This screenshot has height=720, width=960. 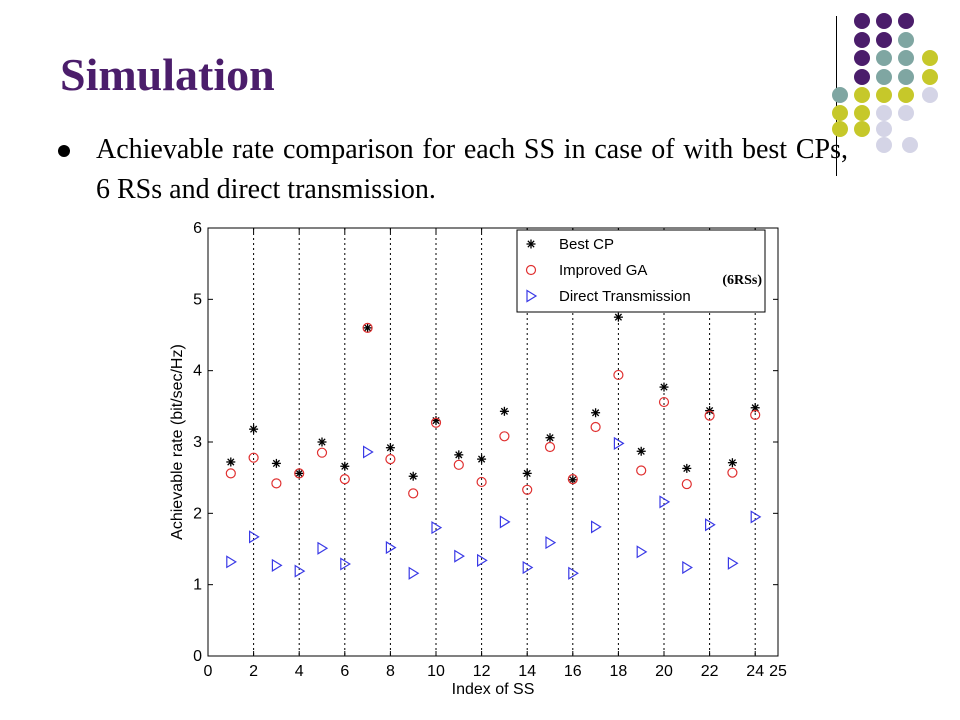 What do you see at coordinates (344, 671) in the screenshot?
I see `x-tick-label: 6` at bounding box center [344, 671].